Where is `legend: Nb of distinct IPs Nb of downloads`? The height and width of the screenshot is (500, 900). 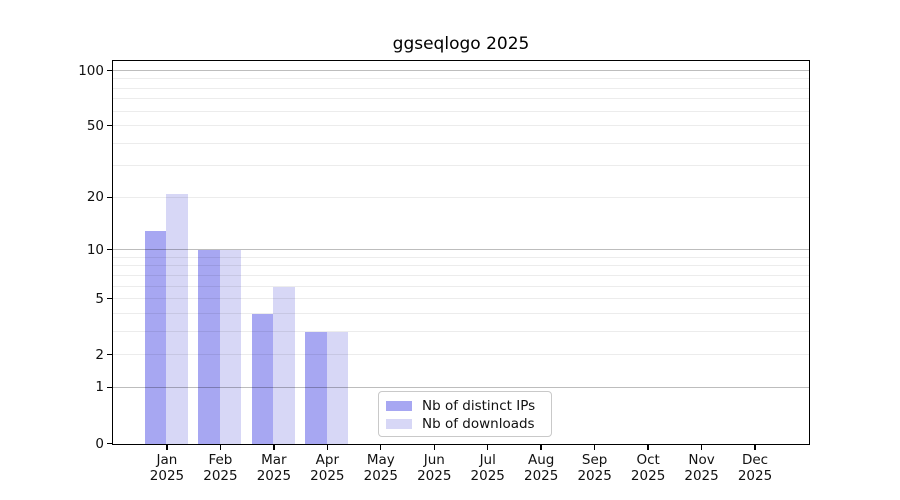
legend: Nb of distinct IPs Nb of downloads is located at coordinates (465, 414).